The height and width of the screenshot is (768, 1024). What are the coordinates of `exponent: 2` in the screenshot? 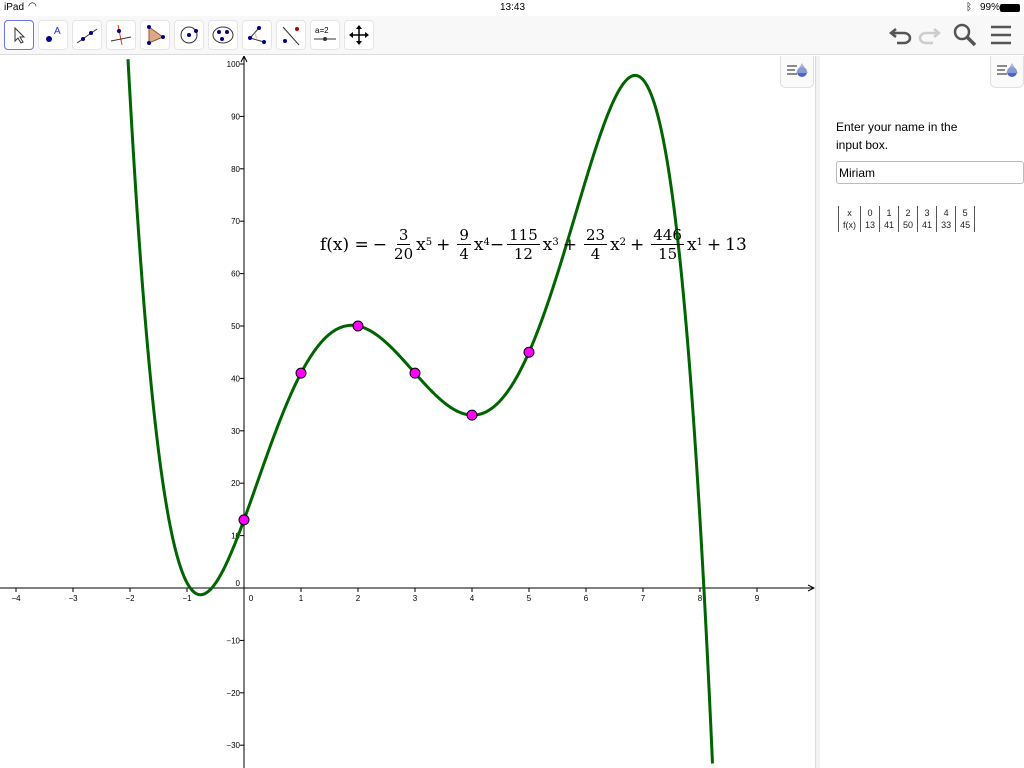 It's located at (623, 242).